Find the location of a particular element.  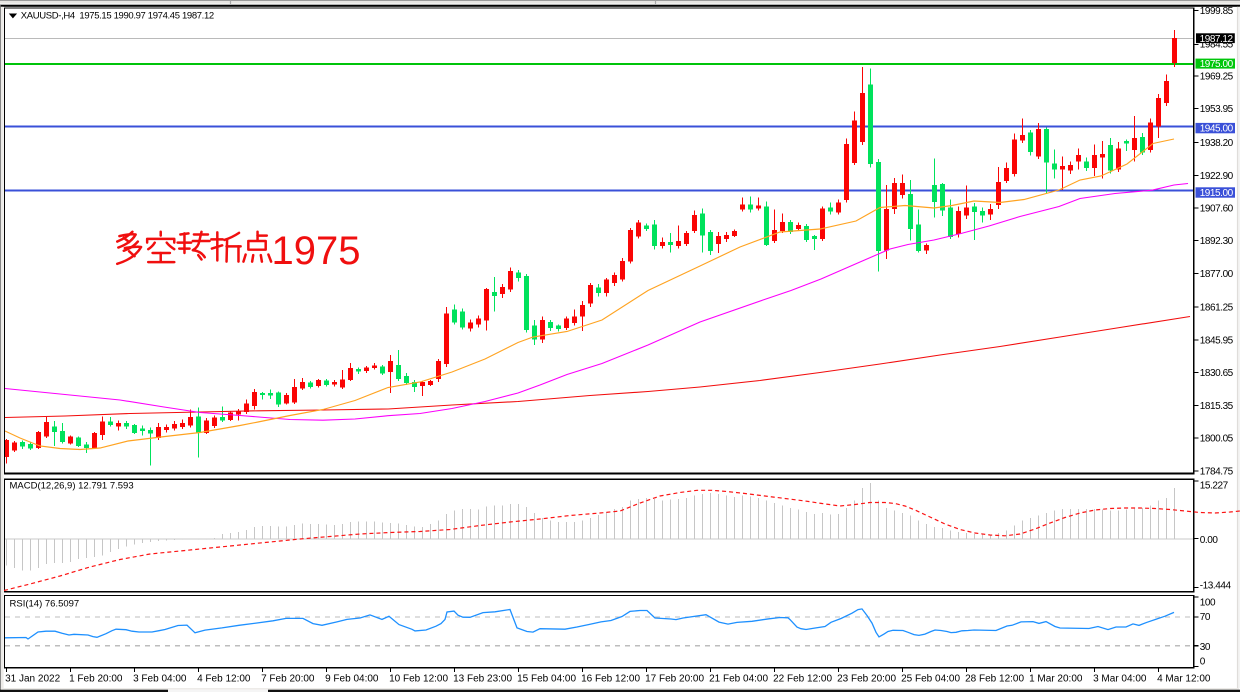

svg-text: 9 Feb 04:00 is located at coordinates (352, 678).